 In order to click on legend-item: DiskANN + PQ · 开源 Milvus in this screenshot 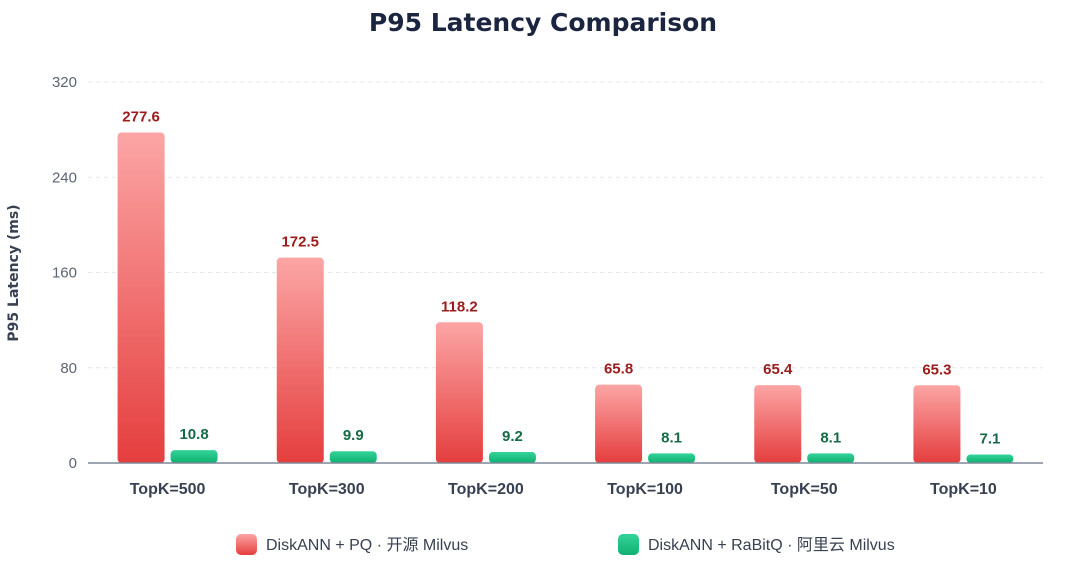, I will do `click(352, 544)`.